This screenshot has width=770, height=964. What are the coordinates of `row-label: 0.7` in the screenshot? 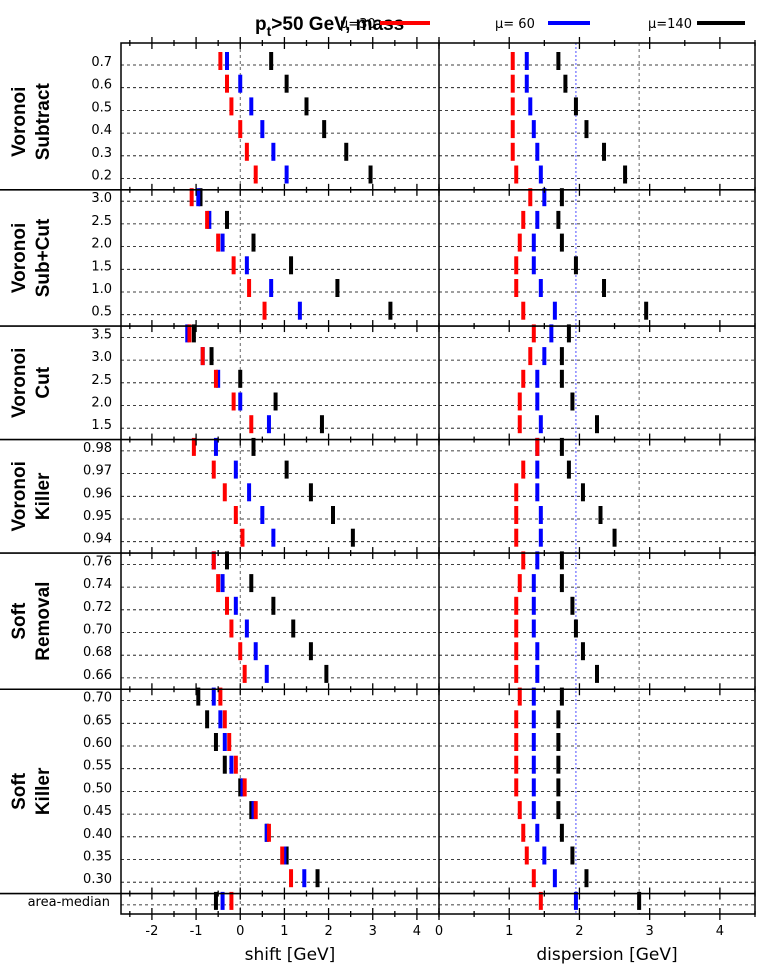 It's located at (101, 62).